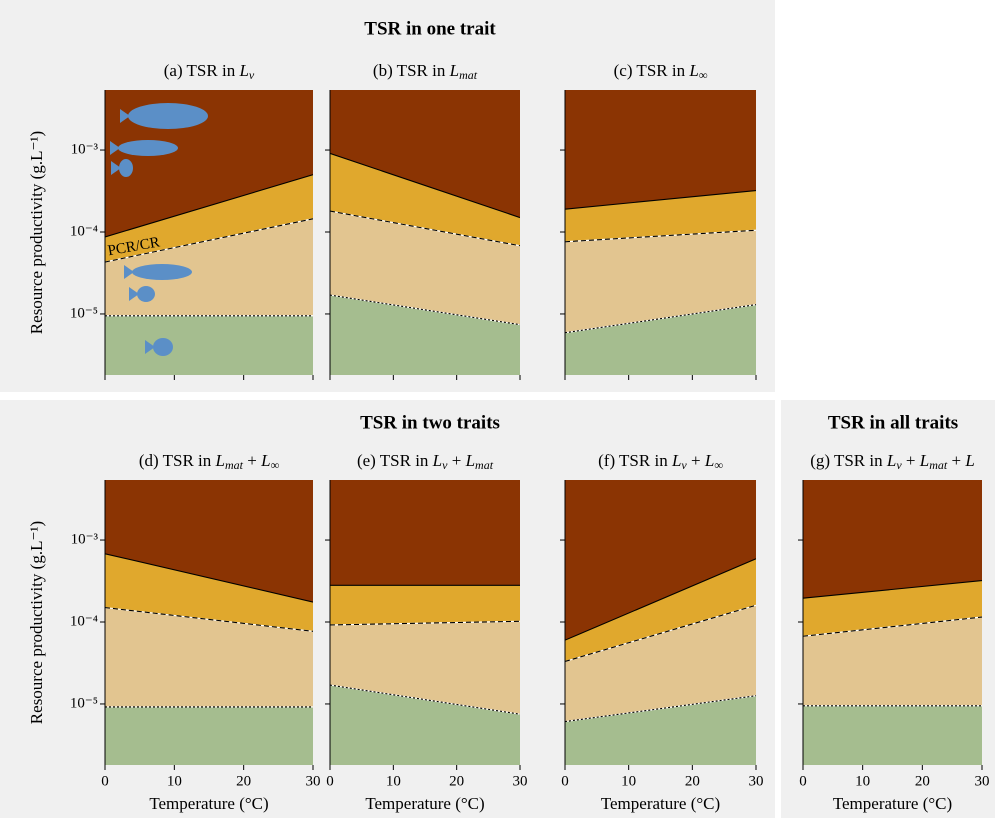  I want to click on panel-title: (a) TSR in Lv, so click(209, 71).